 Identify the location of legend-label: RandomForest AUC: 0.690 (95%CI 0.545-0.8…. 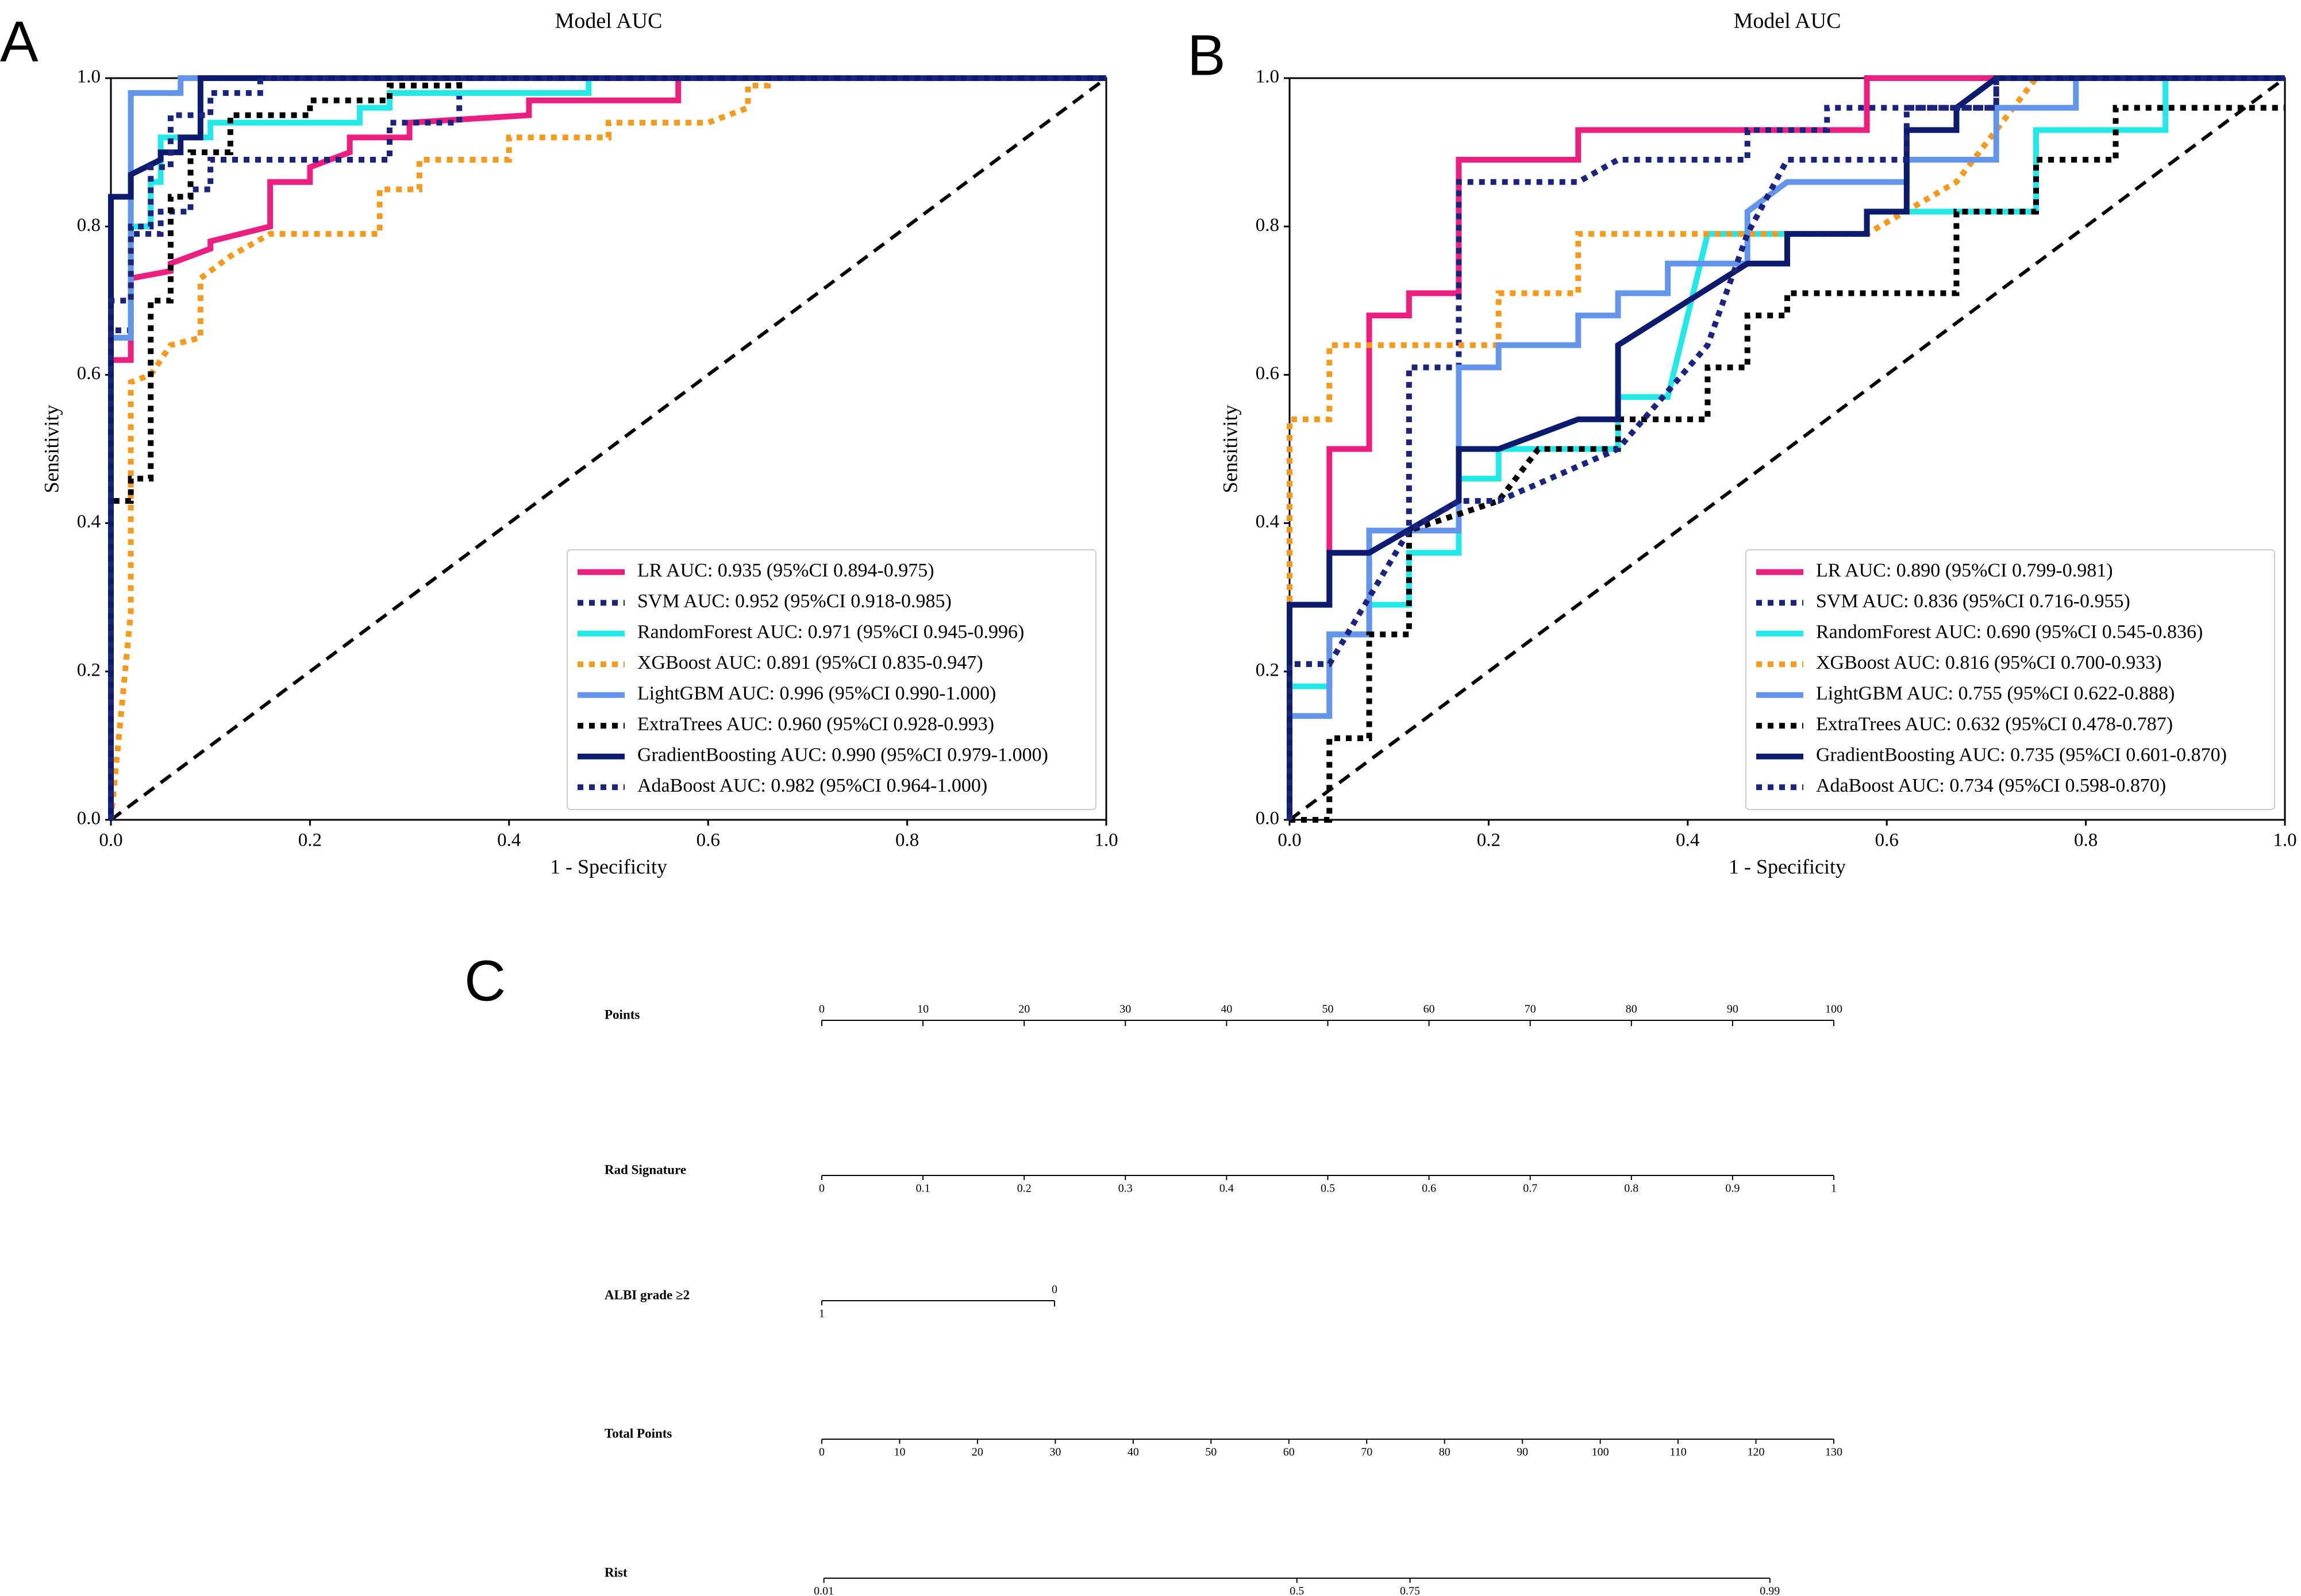
(2009, 633).